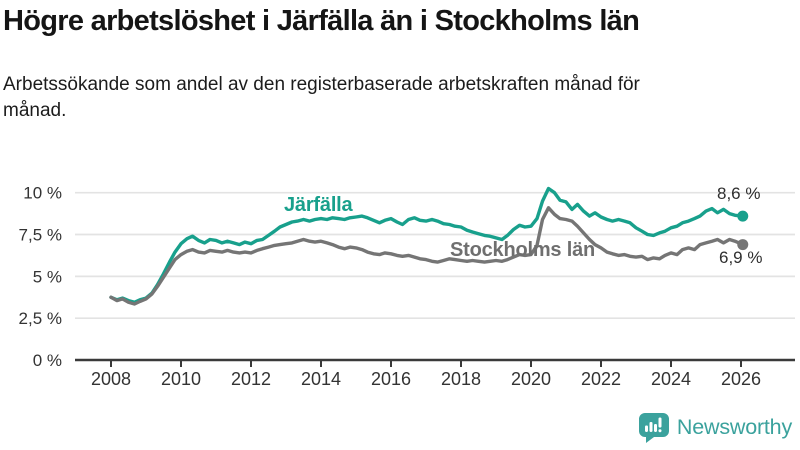 The height and width of the screenshot is (450, 800). What do you see at coordinates (181, 379) in the screenshot?
I see `x-tick-label: 2010` at bounding box center [181, 379].